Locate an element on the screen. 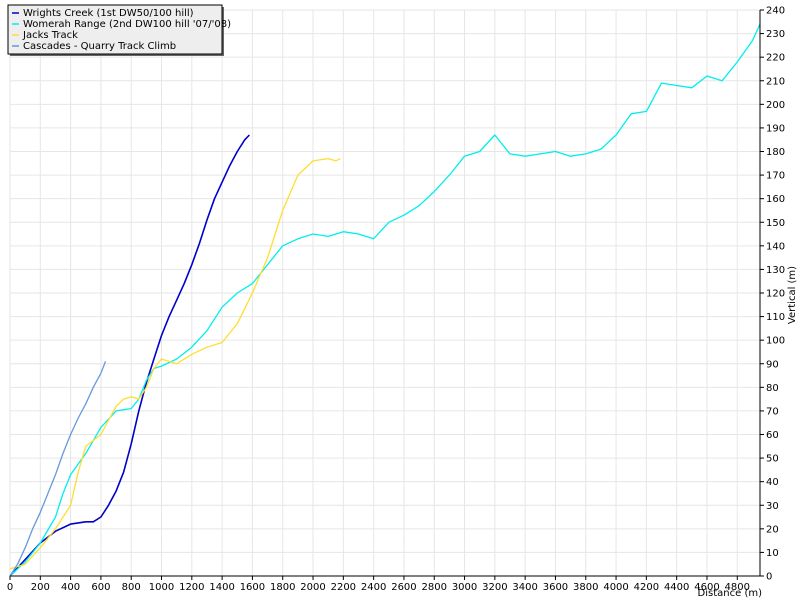 The image size is (800, 604). x-tick-label: 1800 is located at coordinates (282, 587).